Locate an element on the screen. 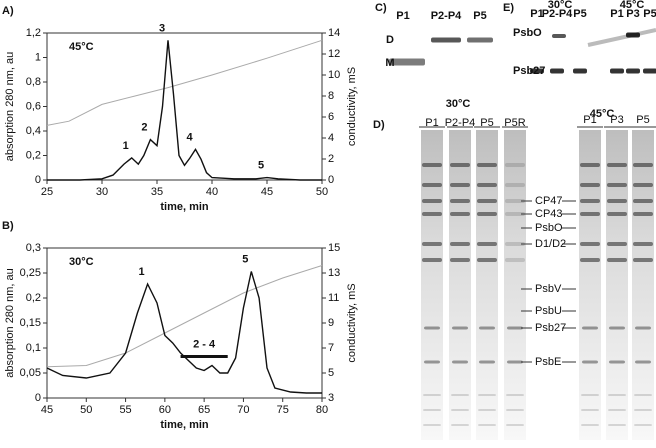 This screenshot has height=448, width=656. y-tick-label: 1,2 is located at coordinates (33, 33).